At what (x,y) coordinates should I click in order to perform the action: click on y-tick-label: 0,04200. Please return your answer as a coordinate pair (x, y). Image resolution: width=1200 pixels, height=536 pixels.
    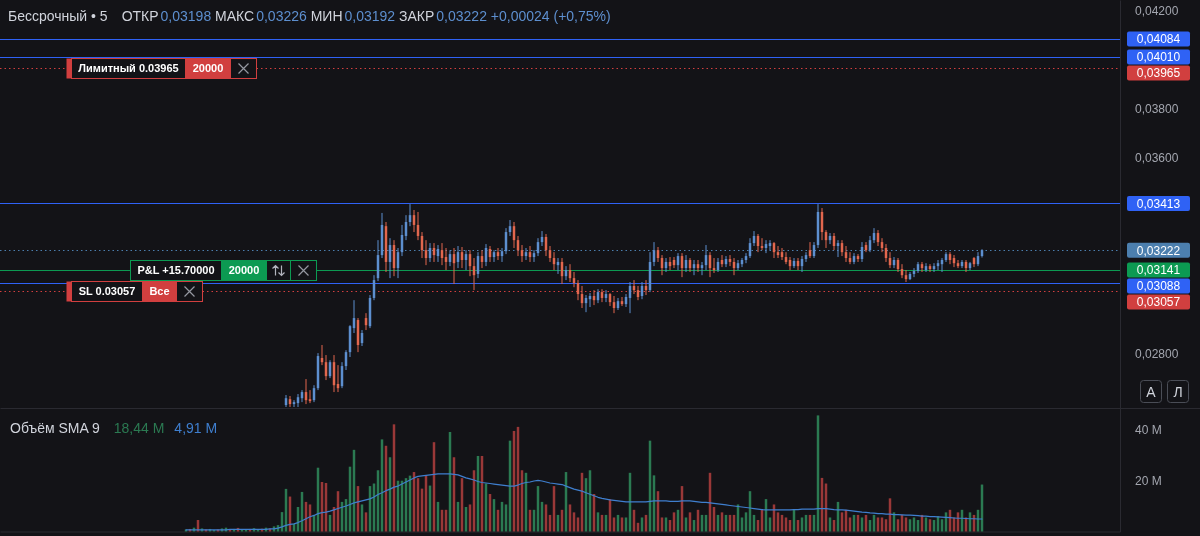
    Looking at the image, I should click on (1157, 10).